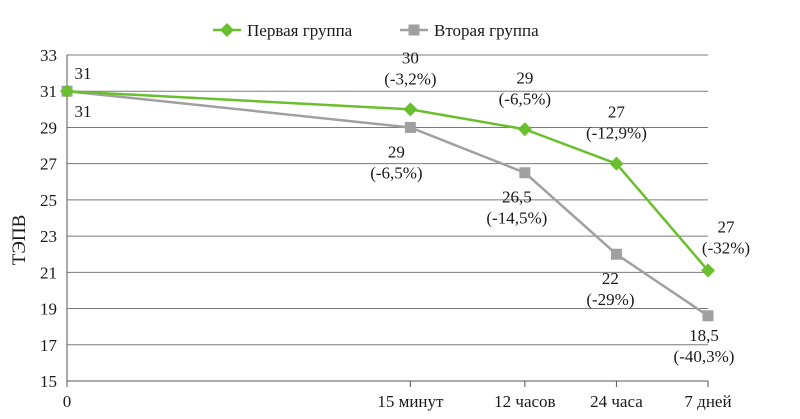  I want to click on y-tick-label: 31, so click(48, 91).